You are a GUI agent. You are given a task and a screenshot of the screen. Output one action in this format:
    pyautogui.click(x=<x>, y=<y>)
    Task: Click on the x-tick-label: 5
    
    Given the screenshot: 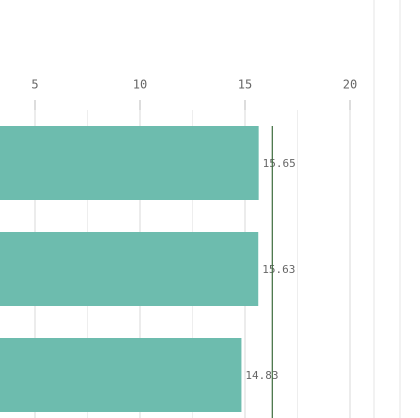 What is the action you would take?
    pyautogui.click(x=34, y=85)
    